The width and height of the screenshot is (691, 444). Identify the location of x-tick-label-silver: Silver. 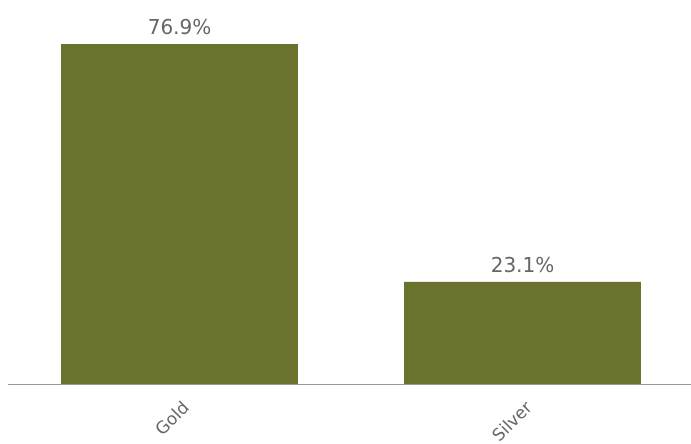
(513, 421).